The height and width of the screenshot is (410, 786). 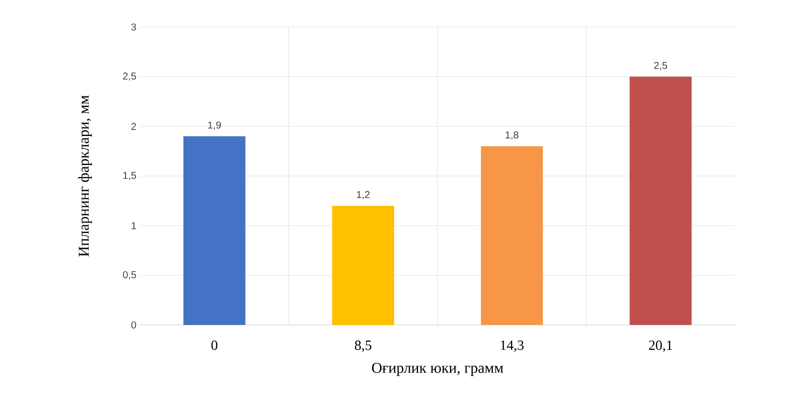 What do you see at coordinates (85, 175) in the screenshot?
I see `y-axis-title: Ипларнинг фарклари, мм` at bounding box center [85, 175].